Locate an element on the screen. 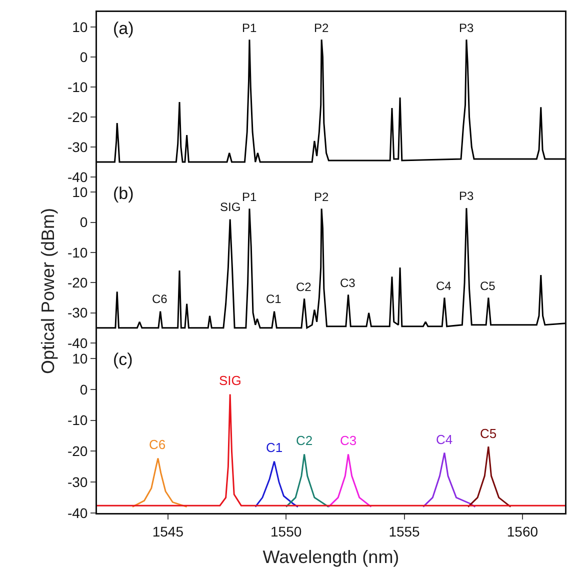 The image size is (568, 583). annotation: C2 is located at coordinates (304, 287).